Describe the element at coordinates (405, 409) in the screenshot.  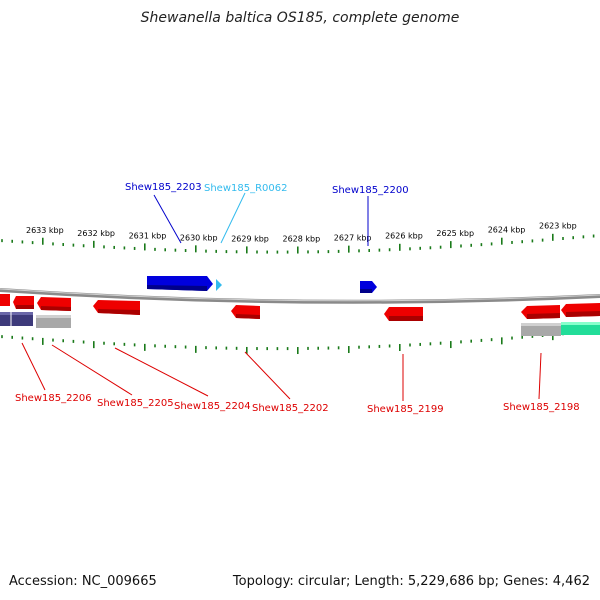
I see `gene-label-Shew185_2199: Shew185_2199` at that location.